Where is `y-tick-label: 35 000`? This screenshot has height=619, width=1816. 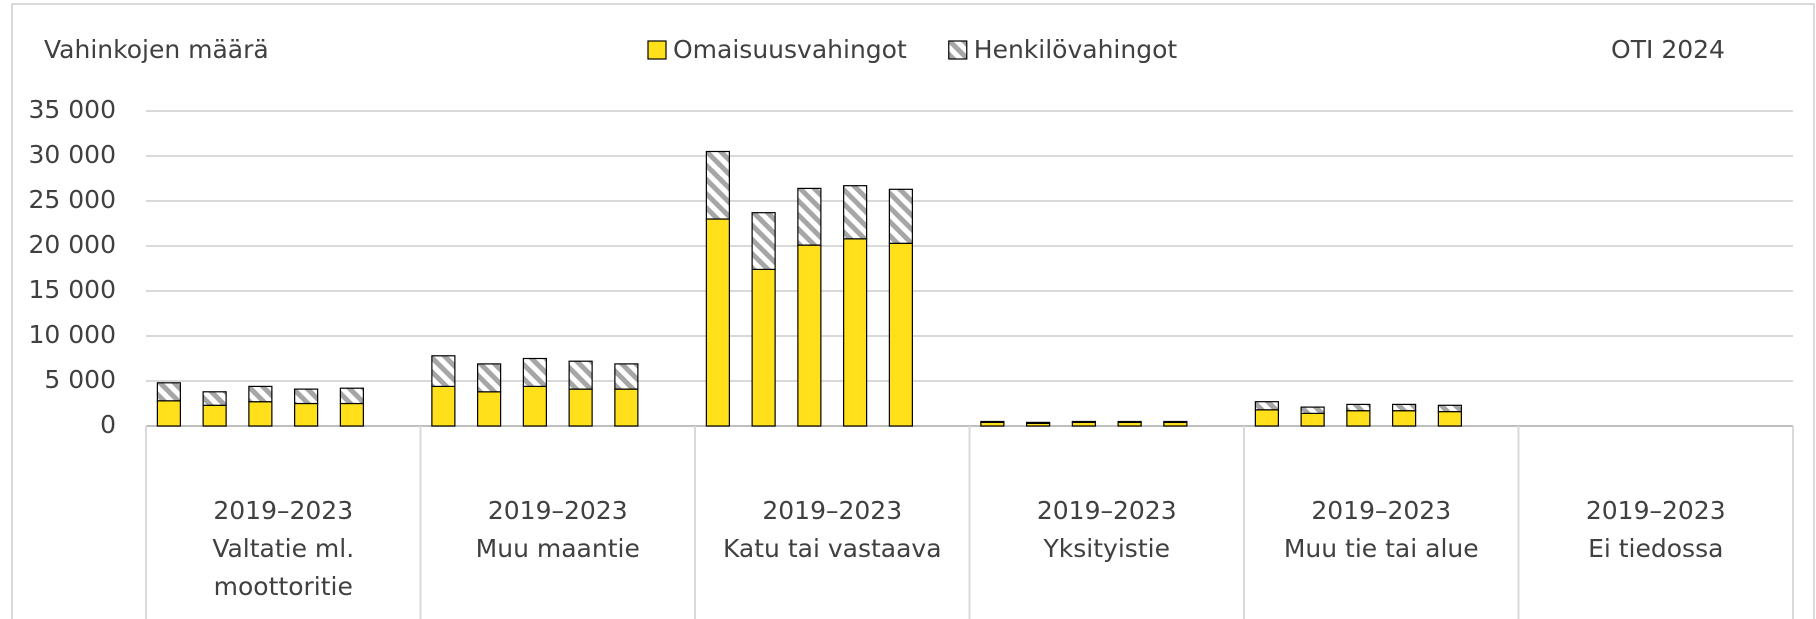 y-tick-label: 35 000 is located at coordinates (72, 109).